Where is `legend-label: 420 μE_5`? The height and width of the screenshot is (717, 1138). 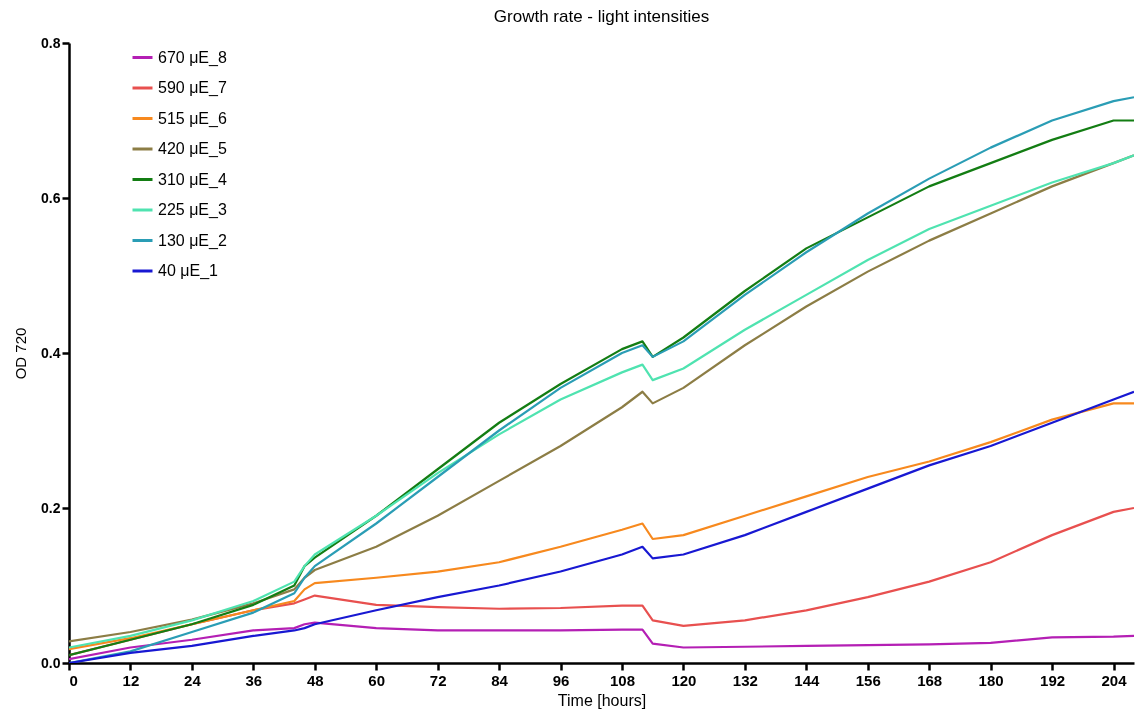 legend-label: 420 μE_5 is located at coordinates (192, 149).